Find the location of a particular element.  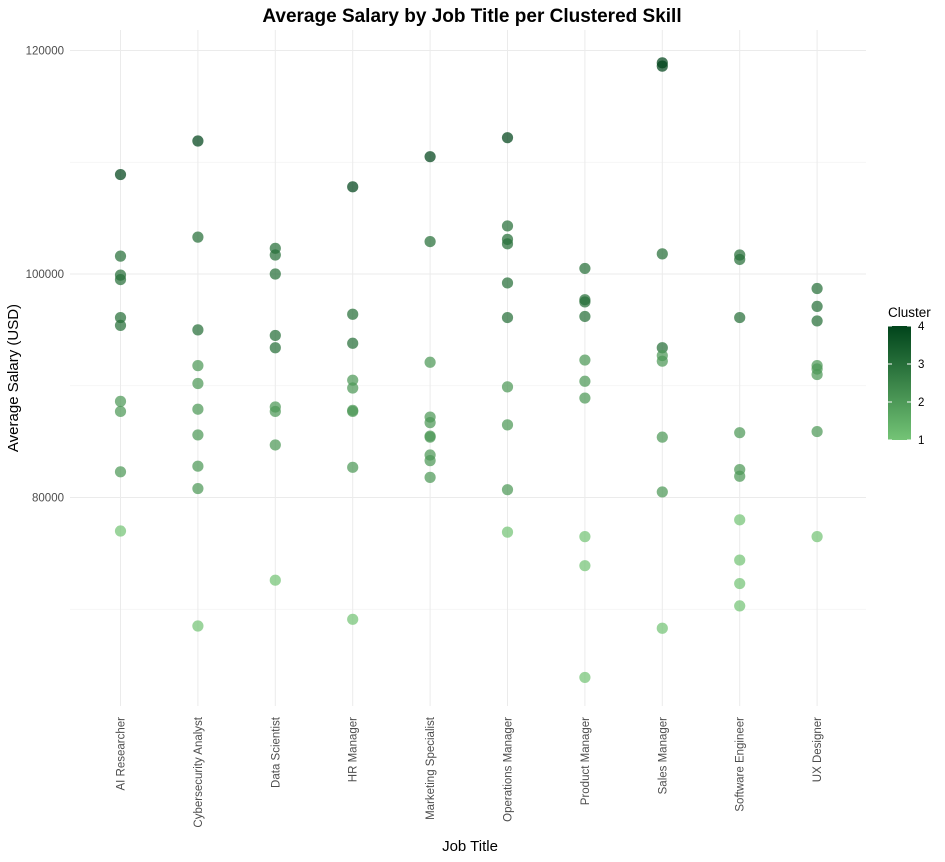

y-tick-label: 100000 is located at coordinates (45, 275).